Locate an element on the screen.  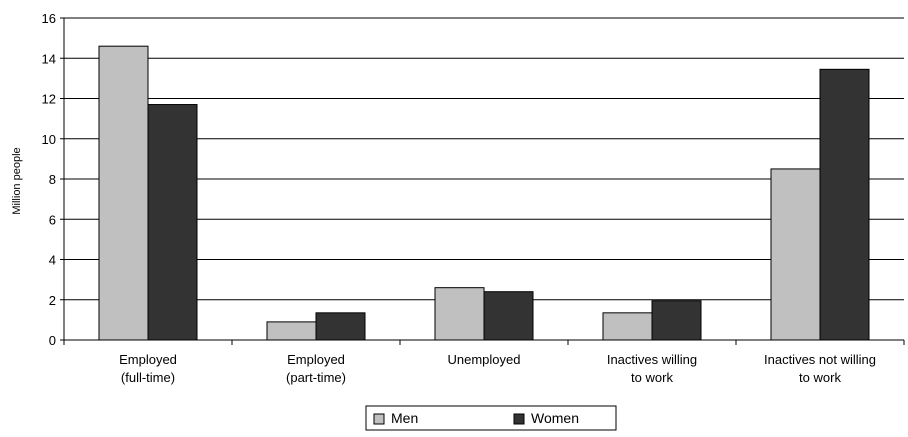
x-category-label: Employed (full-time) is located at coordinates (148, 368).